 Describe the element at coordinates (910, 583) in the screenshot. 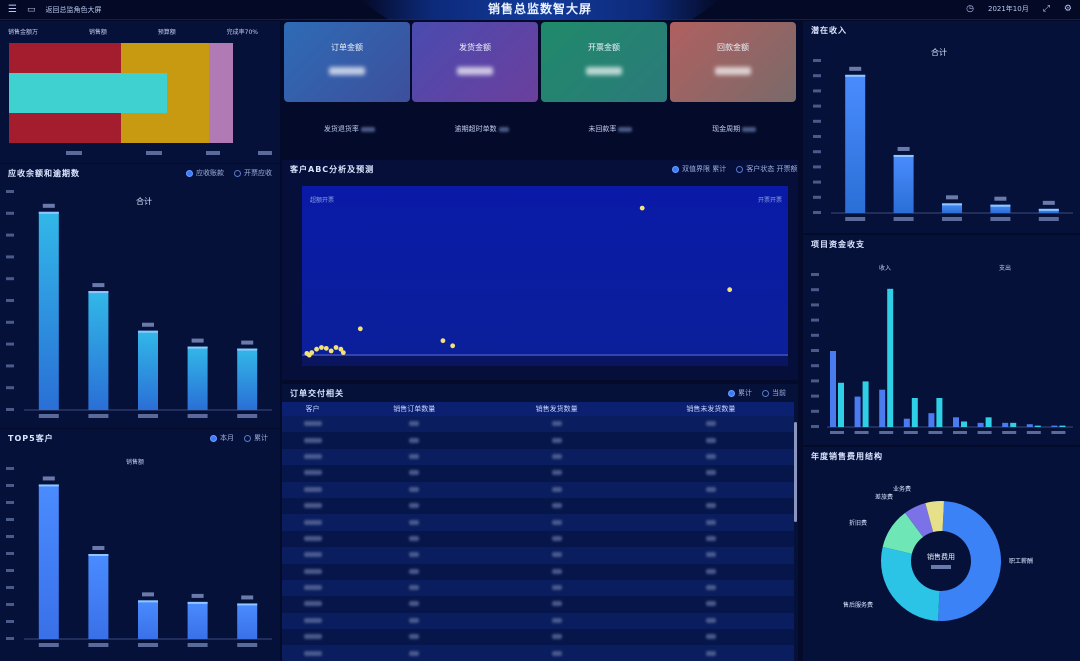

I see `donut-slice` at that location.